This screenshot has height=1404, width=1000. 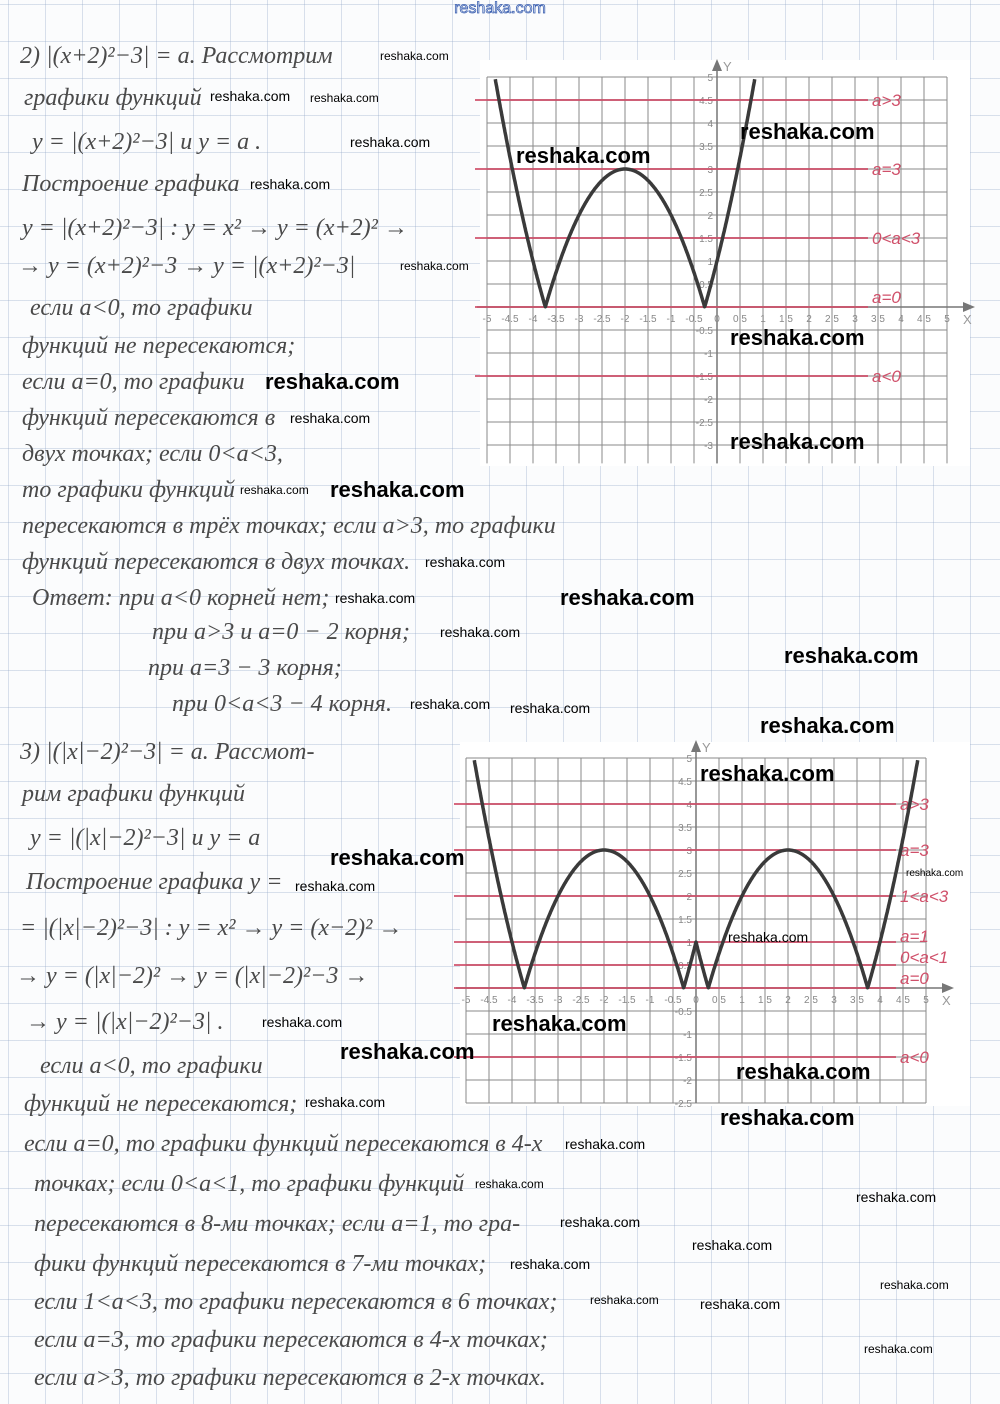 What do you see at coordinates (687, 1035) in the screenshot?
I see `y-tick-label: -1` at bounding box center [687, 1035].